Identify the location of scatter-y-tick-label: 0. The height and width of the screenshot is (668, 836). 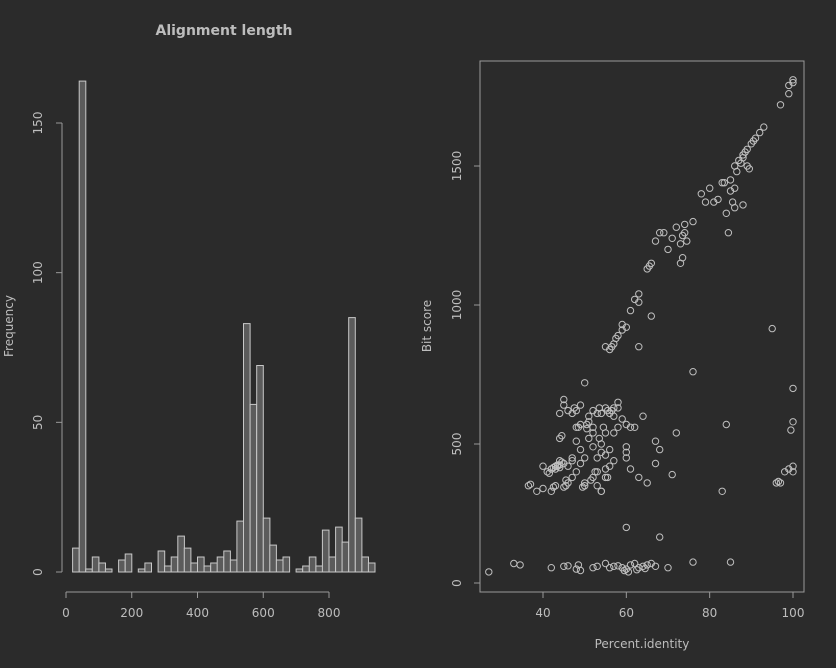
(457, 583).